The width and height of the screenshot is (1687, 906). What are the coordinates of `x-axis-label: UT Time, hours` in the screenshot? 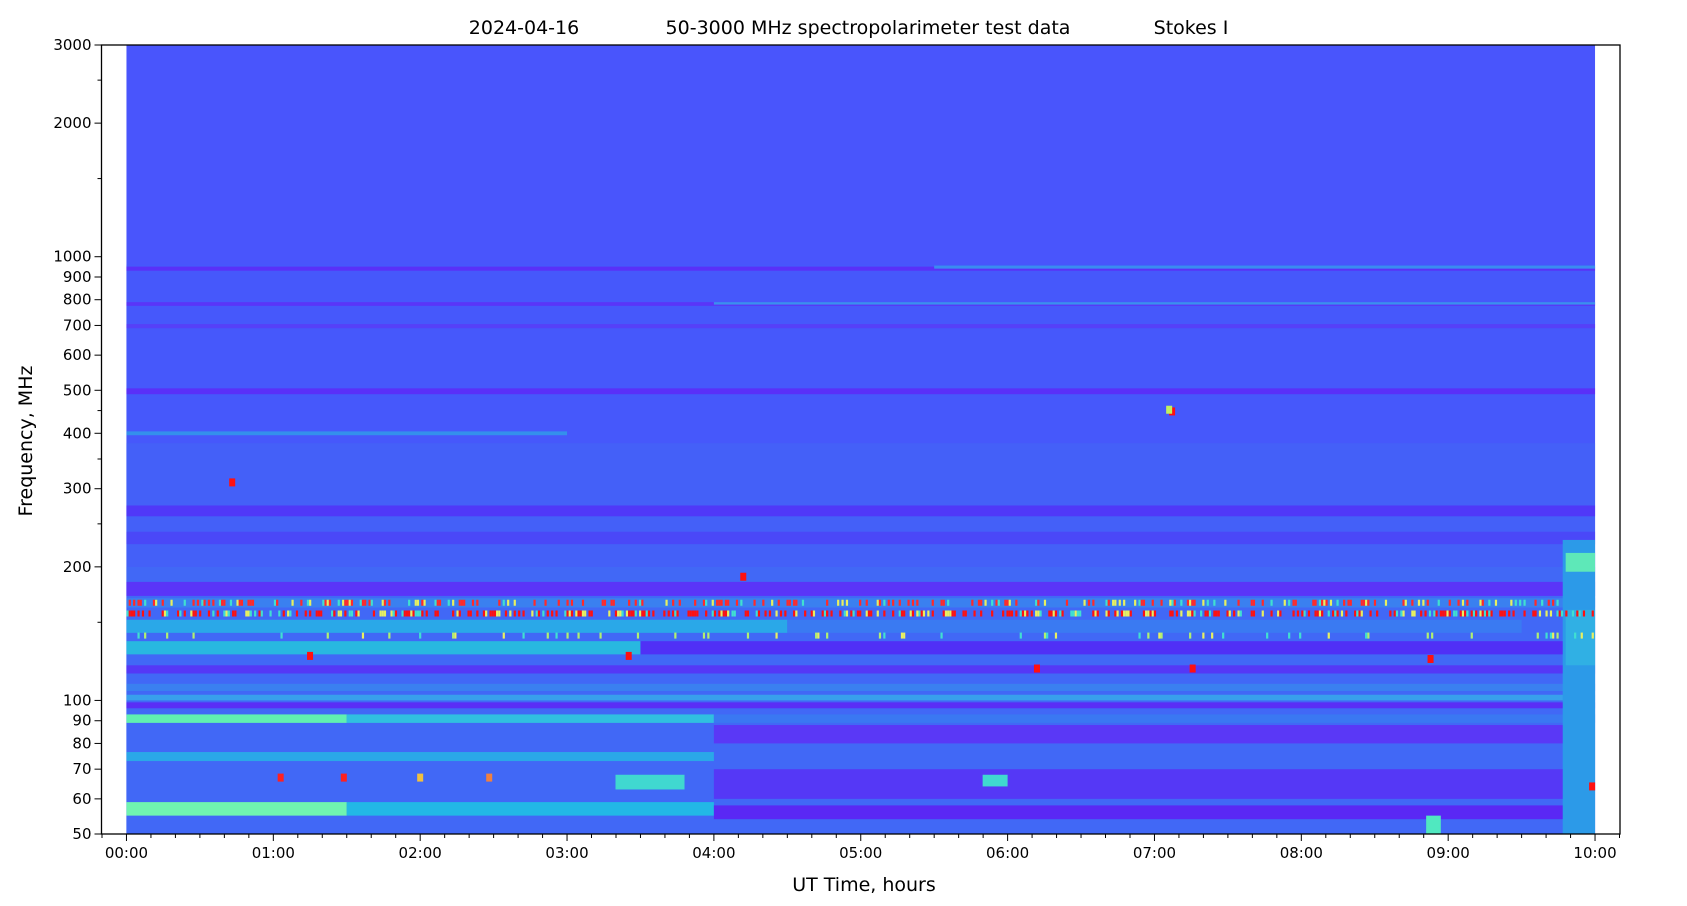 It's located at (864, 885).